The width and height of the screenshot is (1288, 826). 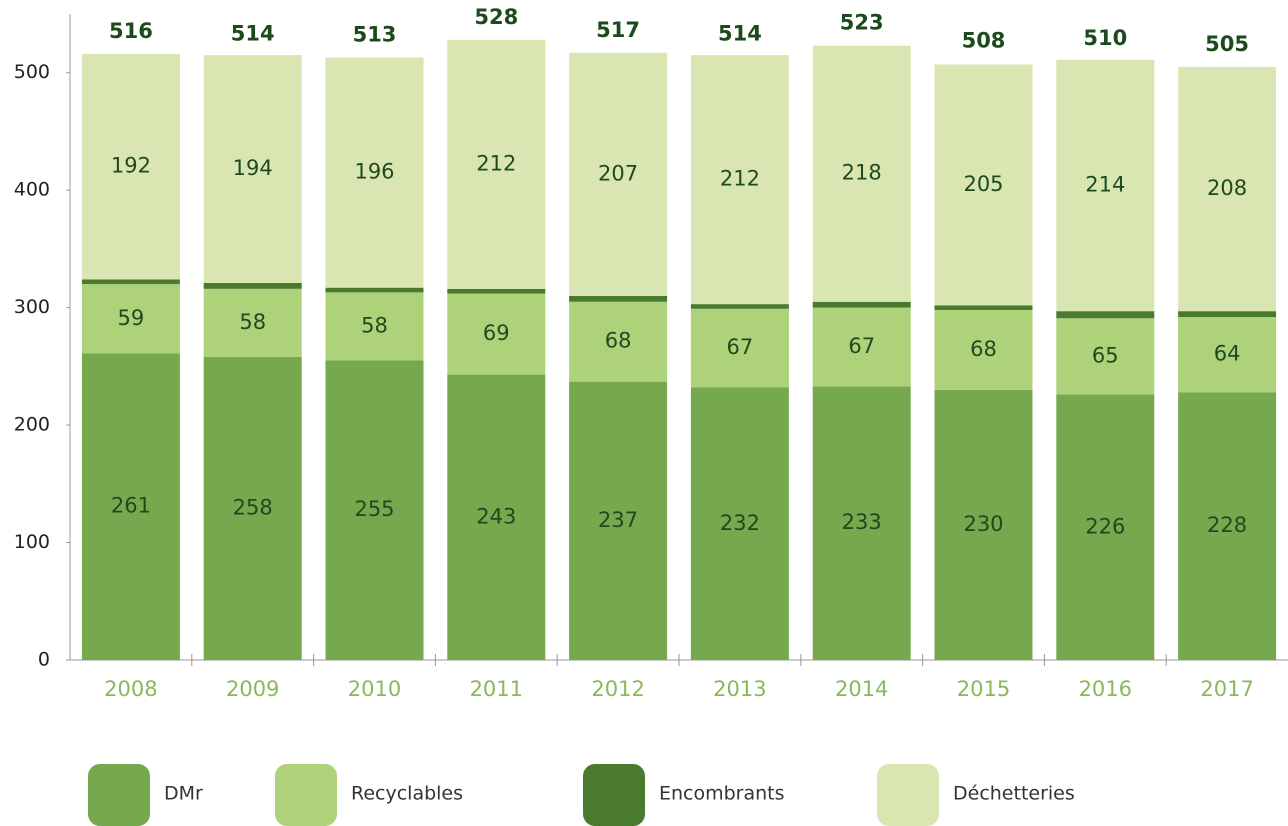 What do you see at coordinates (252, 689) in the screenshot?
I see `x-tick-label: 2009` at bounding box center [252, 689].